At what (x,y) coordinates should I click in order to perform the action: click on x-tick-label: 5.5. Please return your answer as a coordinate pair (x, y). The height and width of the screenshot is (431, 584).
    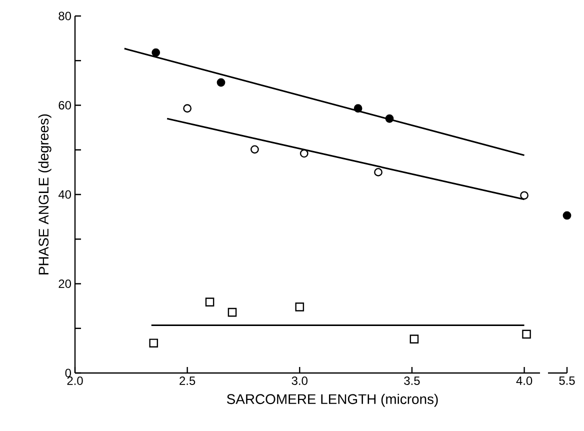
    Looking at the image, I should click on (567, 380).